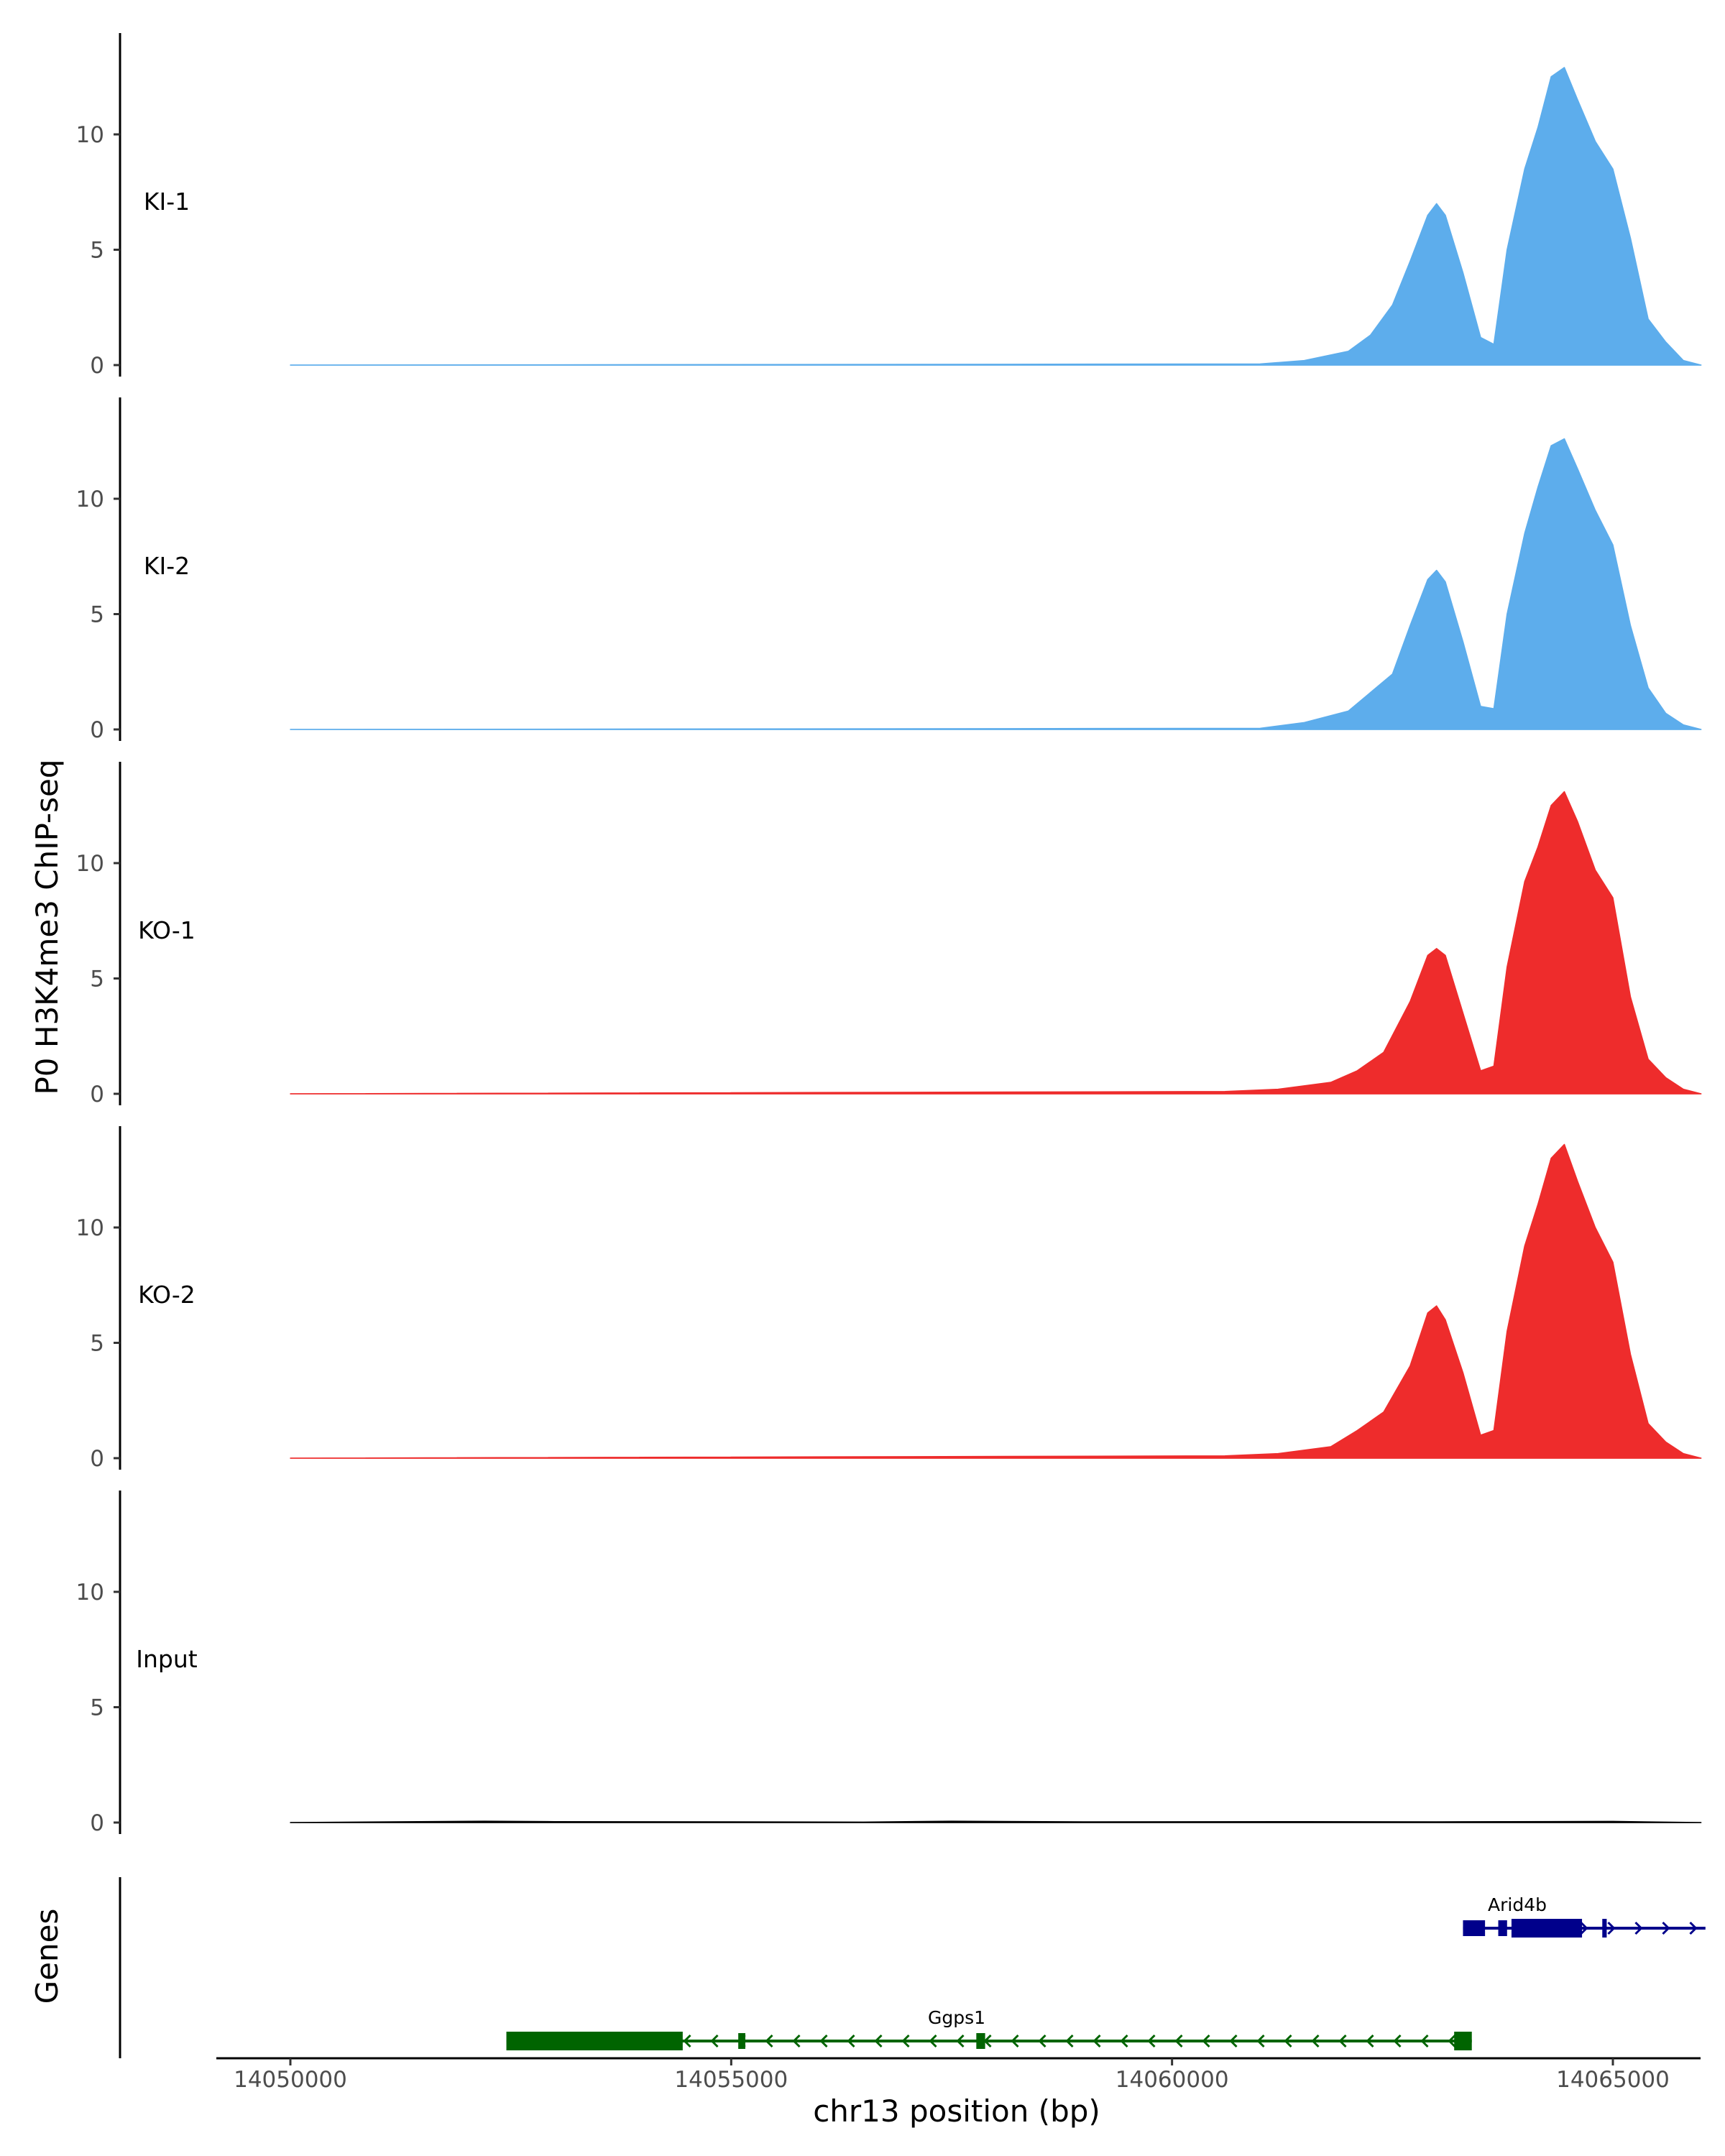 The width and height of the screenshot is (1725, 2156). I want to click on gene-ggps1: Ggps1, so click(989, 2029).